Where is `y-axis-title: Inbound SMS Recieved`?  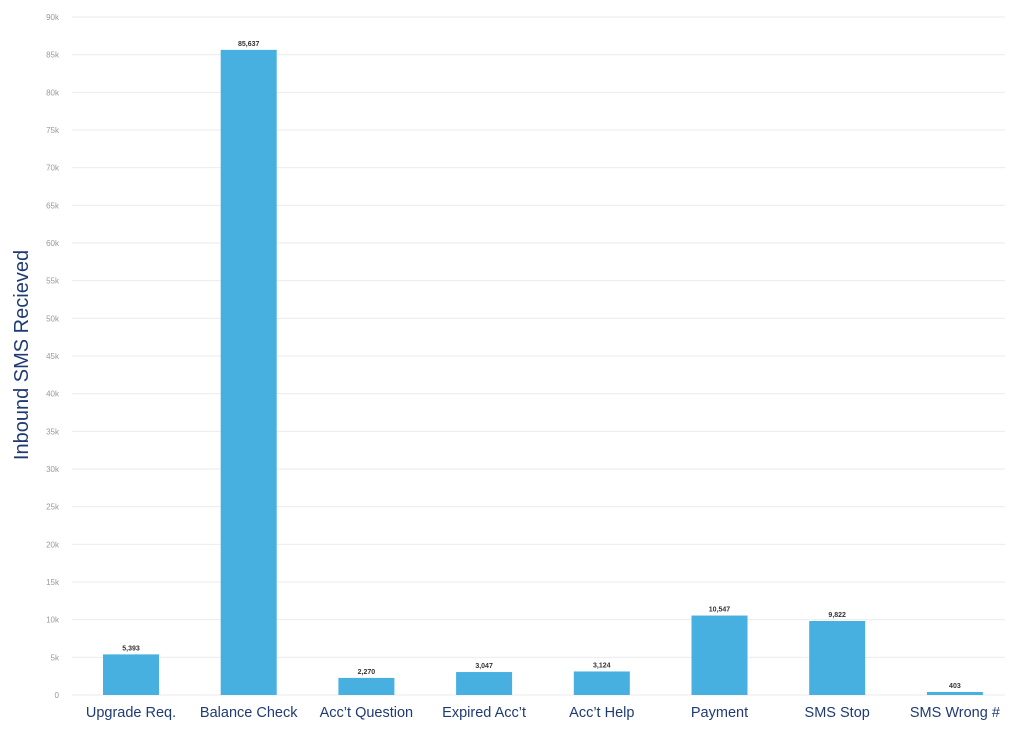 y-axis-title: Inbound SMS Recieved is located at coordinates (22, 355).